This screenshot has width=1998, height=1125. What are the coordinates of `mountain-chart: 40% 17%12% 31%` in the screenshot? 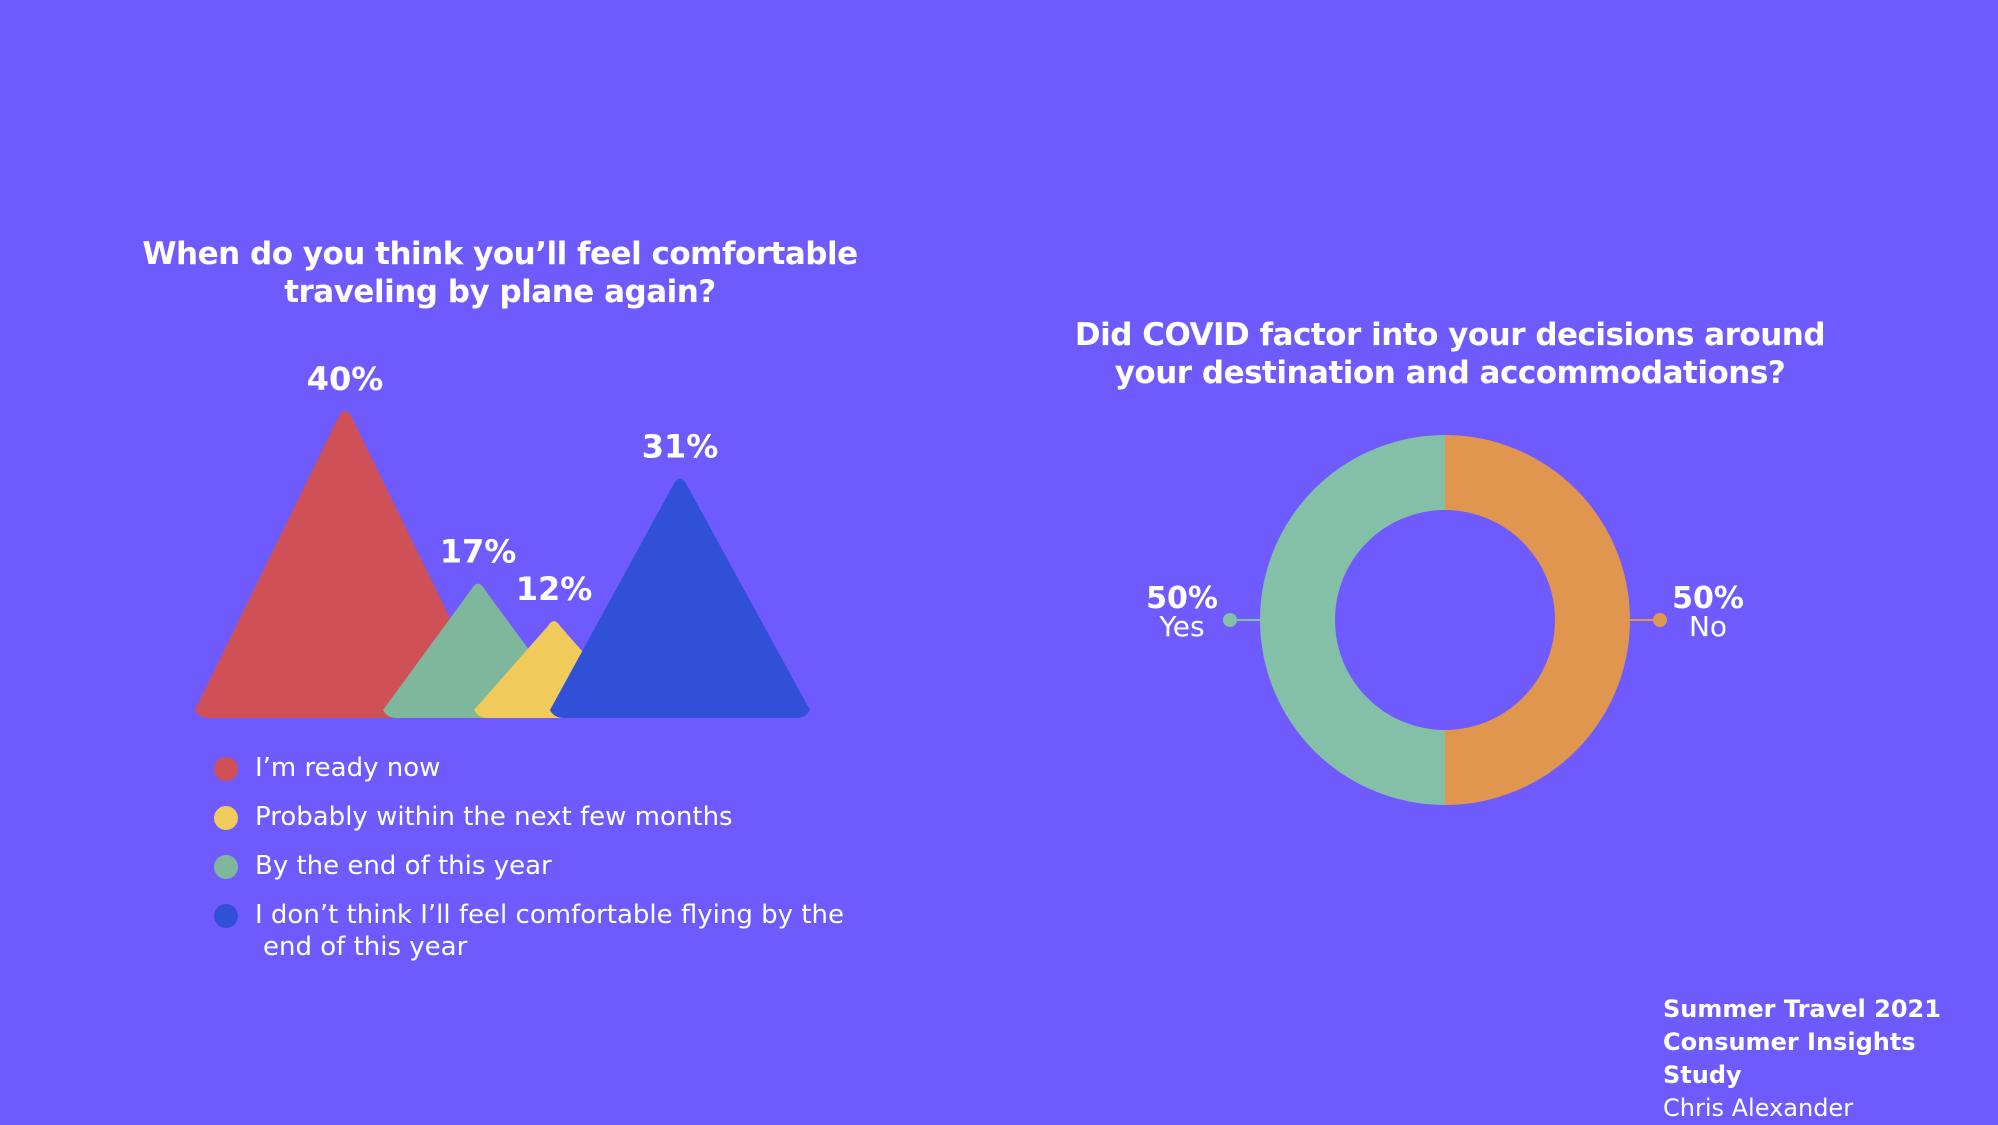 It's located at (502, 539).